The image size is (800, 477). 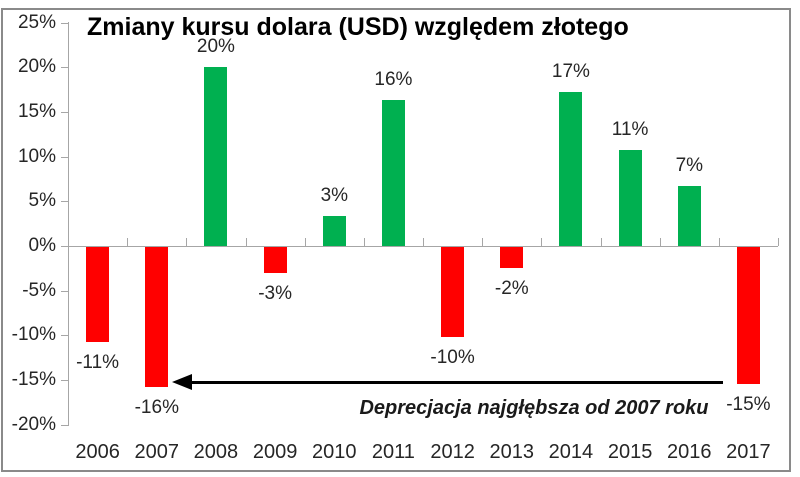 I want to click on bar-value-label: 11%, so click(x=630, y=129).